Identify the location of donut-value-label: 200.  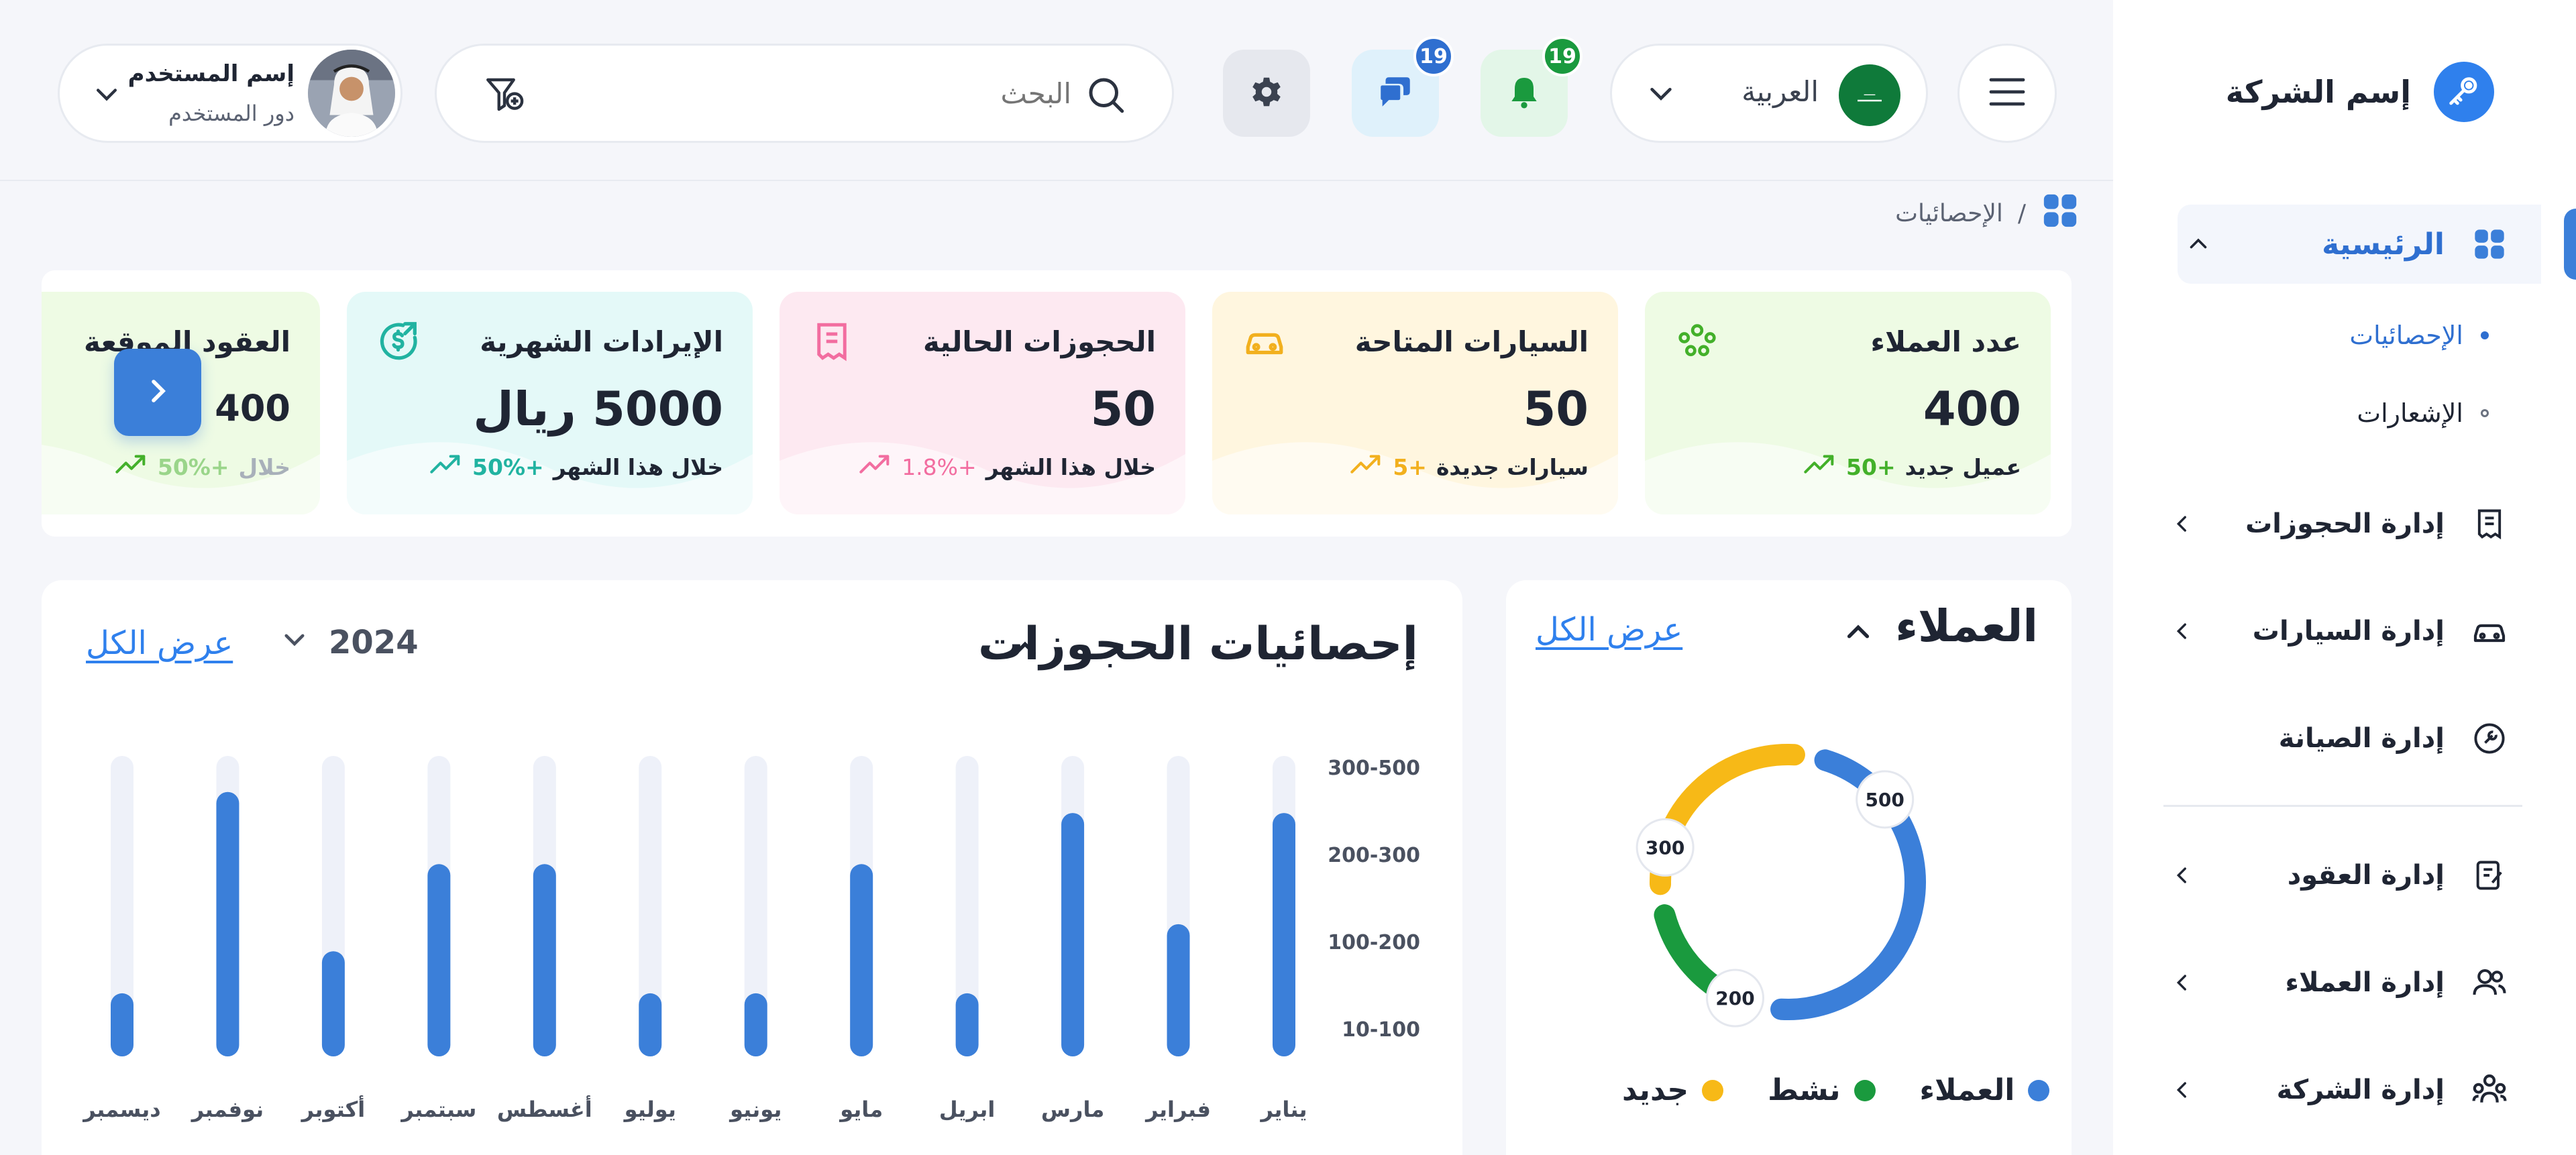
(1734, 998).